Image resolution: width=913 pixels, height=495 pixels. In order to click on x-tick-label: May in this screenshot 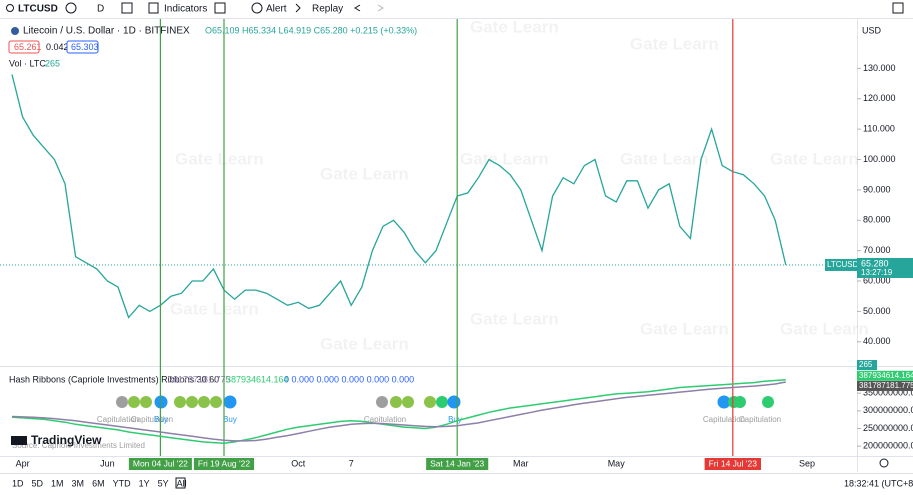, I will do `click(617, 463)`.